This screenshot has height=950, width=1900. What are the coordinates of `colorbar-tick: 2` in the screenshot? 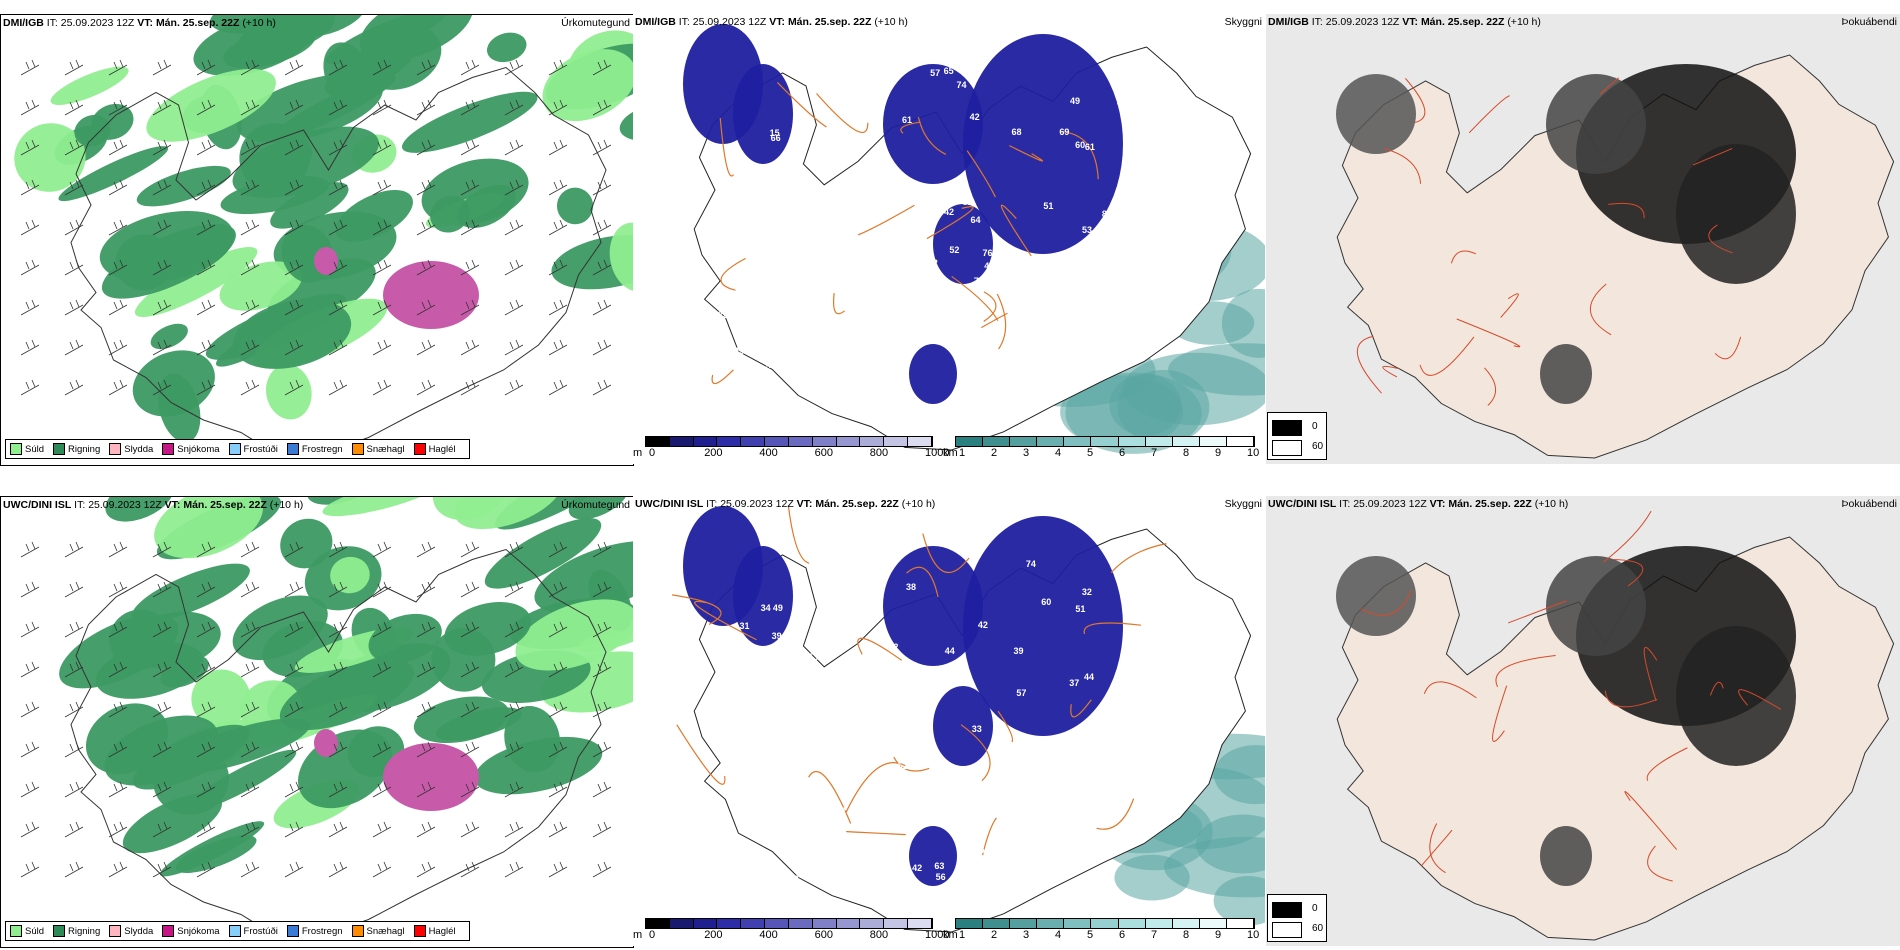 It's located at (994, 453).